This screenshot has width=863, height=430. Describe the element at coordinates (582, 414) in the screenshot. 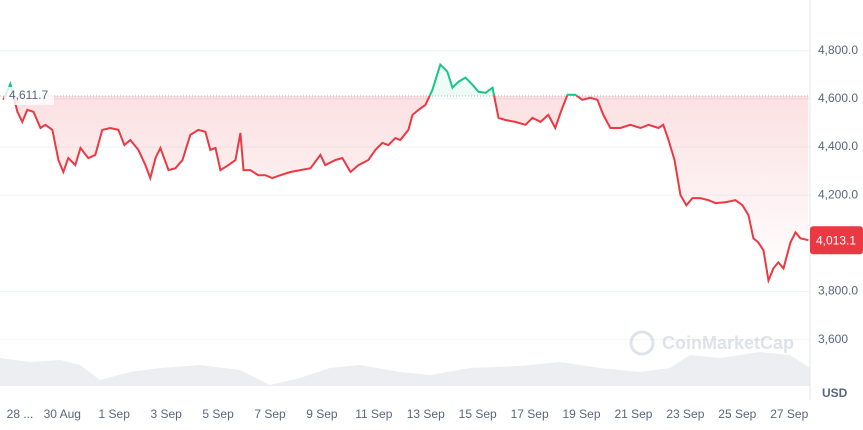

I see `x-tick-label: 19 Sep` at that location.